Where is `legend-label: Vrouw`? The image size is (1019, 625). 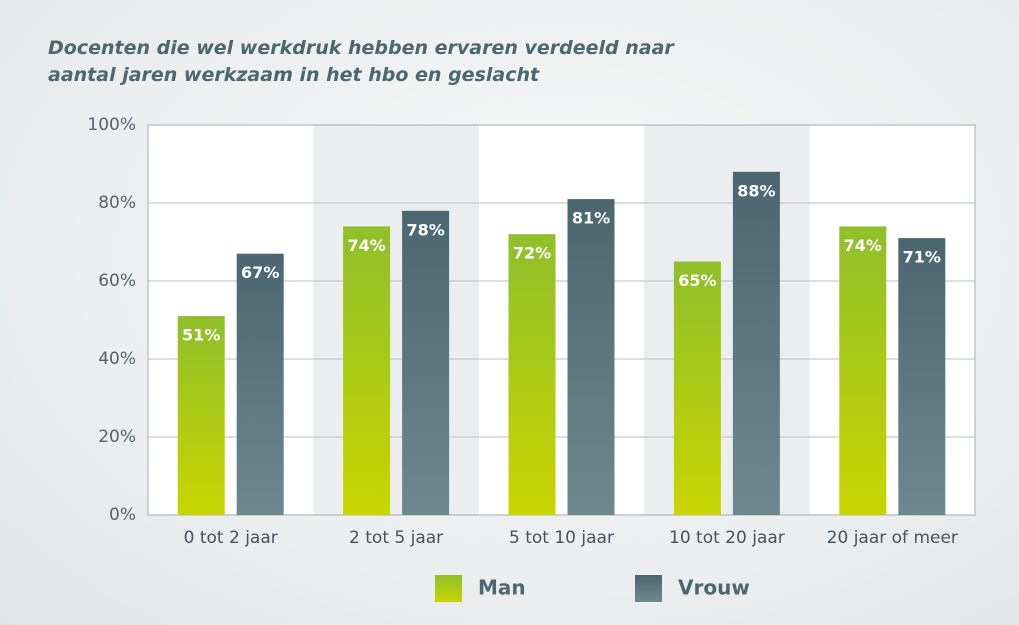
legend-label: Vrouw is located at coordinates (714, 588).